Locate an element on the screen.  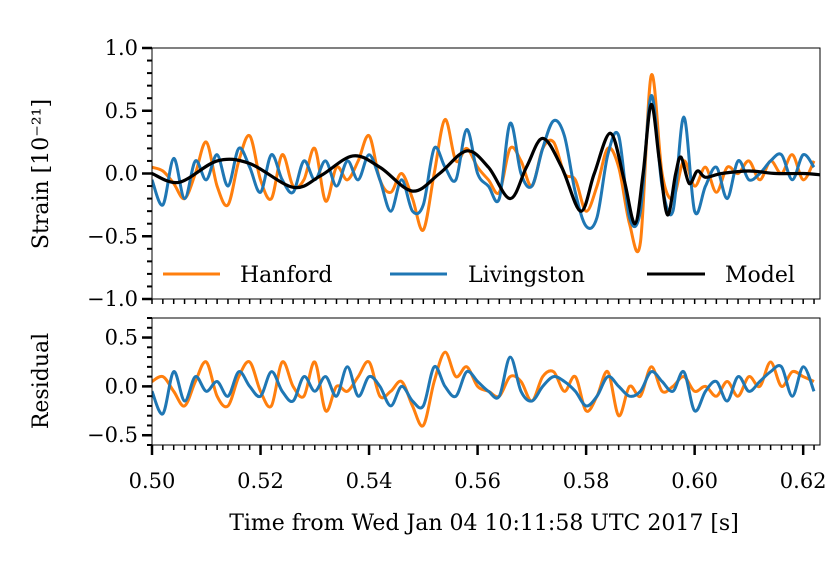
x-tick-label: 0.52 is located at coordinates (260, 481).